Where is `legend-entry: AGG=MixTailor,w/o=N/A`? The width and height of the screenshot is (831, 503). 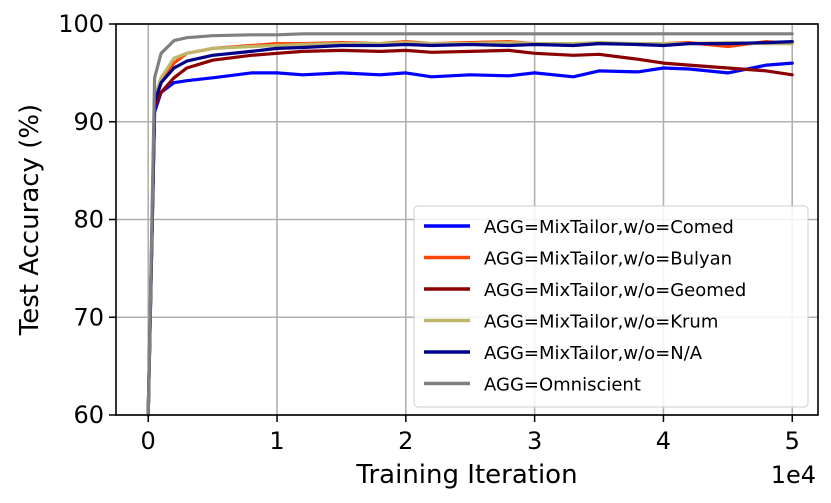
legend-entry: AGG=MixTailor,w/o=N/A is located at coordinates (593, 353).